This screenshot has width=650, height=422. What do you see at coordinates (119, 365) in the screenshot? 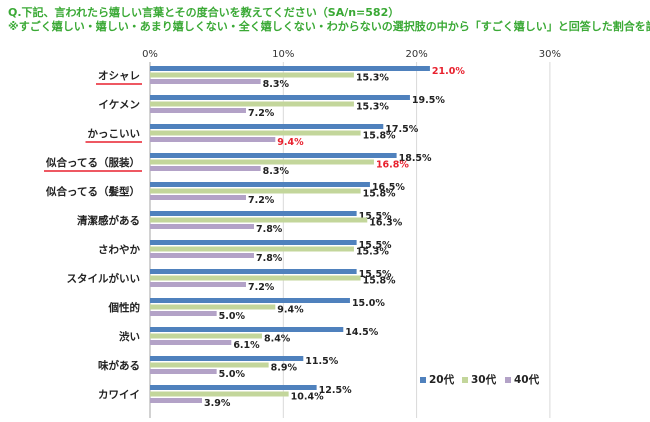
I see `category-label: 味がある` at bounding box center [119, 365].